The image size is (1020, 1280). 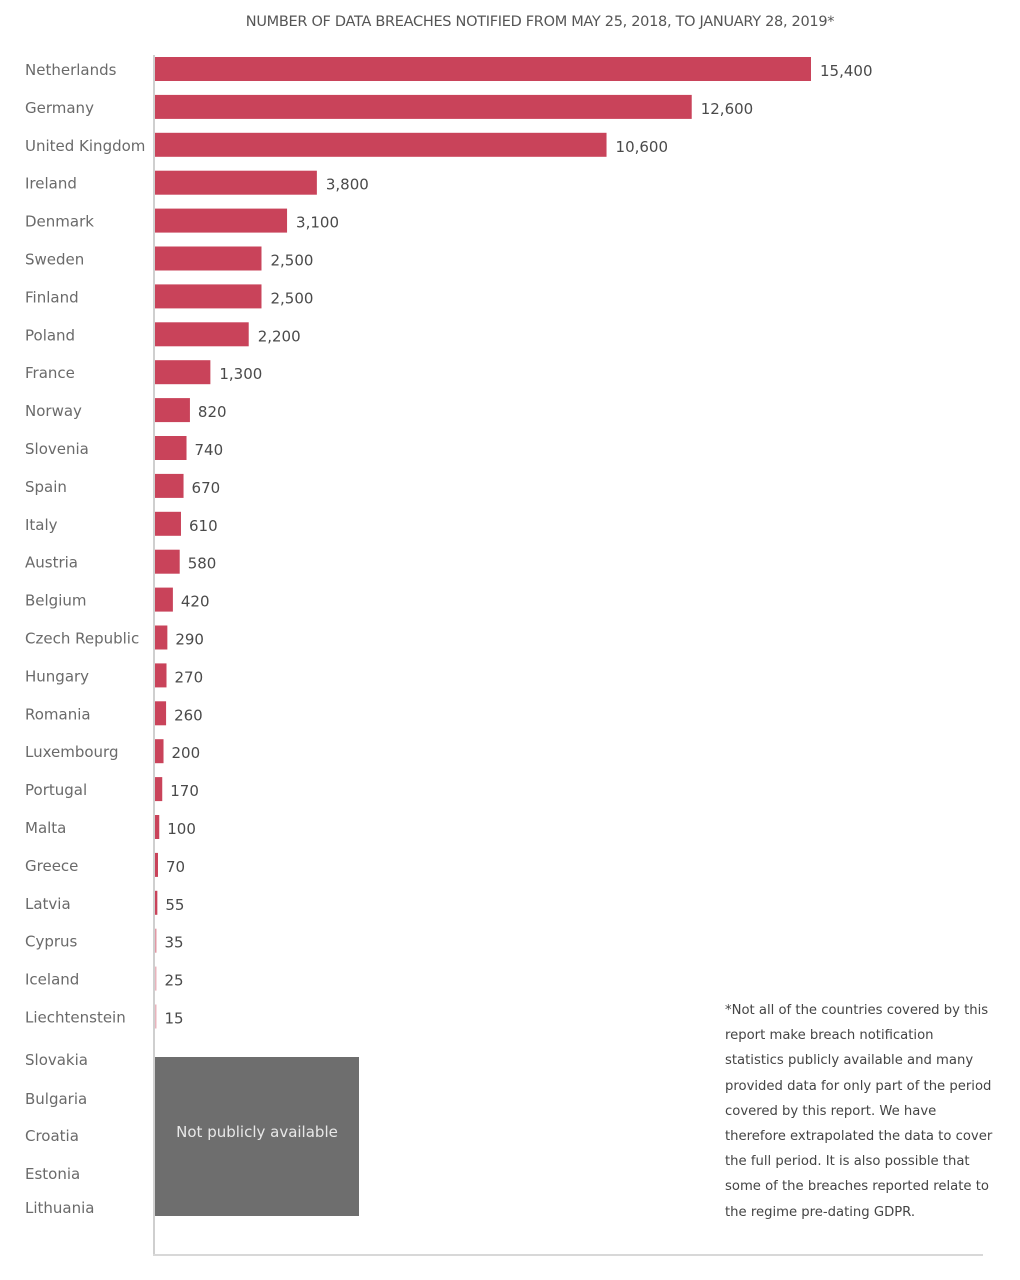 I want to click on value-label: 580, so click(x=202, y=564).